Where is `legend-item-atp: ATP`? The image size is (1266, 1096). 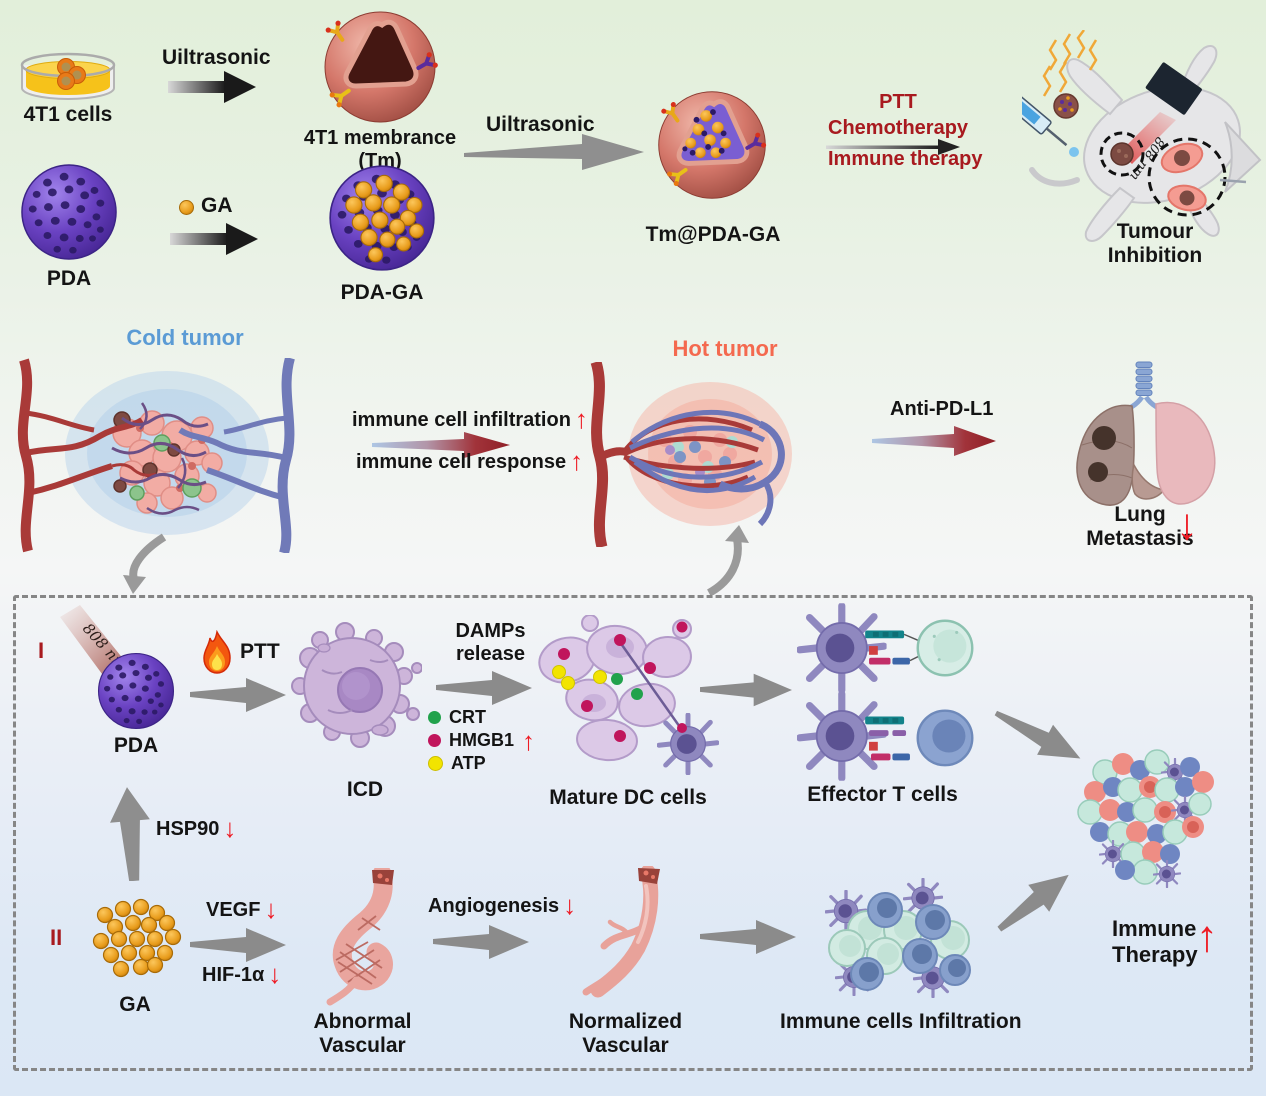 legend-item-atp: ATP is located at coordinates (481, 763).